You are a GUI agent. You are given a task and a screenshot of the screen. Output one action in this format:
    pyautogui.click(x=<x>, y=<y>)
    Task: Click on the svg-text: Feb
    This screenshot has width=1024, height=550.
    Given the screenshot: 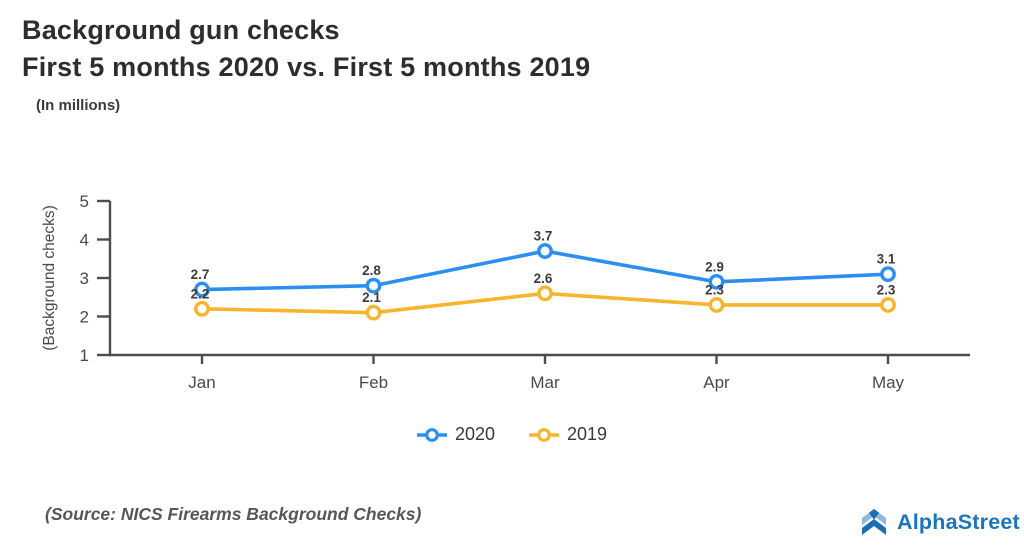 What is the action you would take?
    pyautogui.click(x=373, y=382)
    